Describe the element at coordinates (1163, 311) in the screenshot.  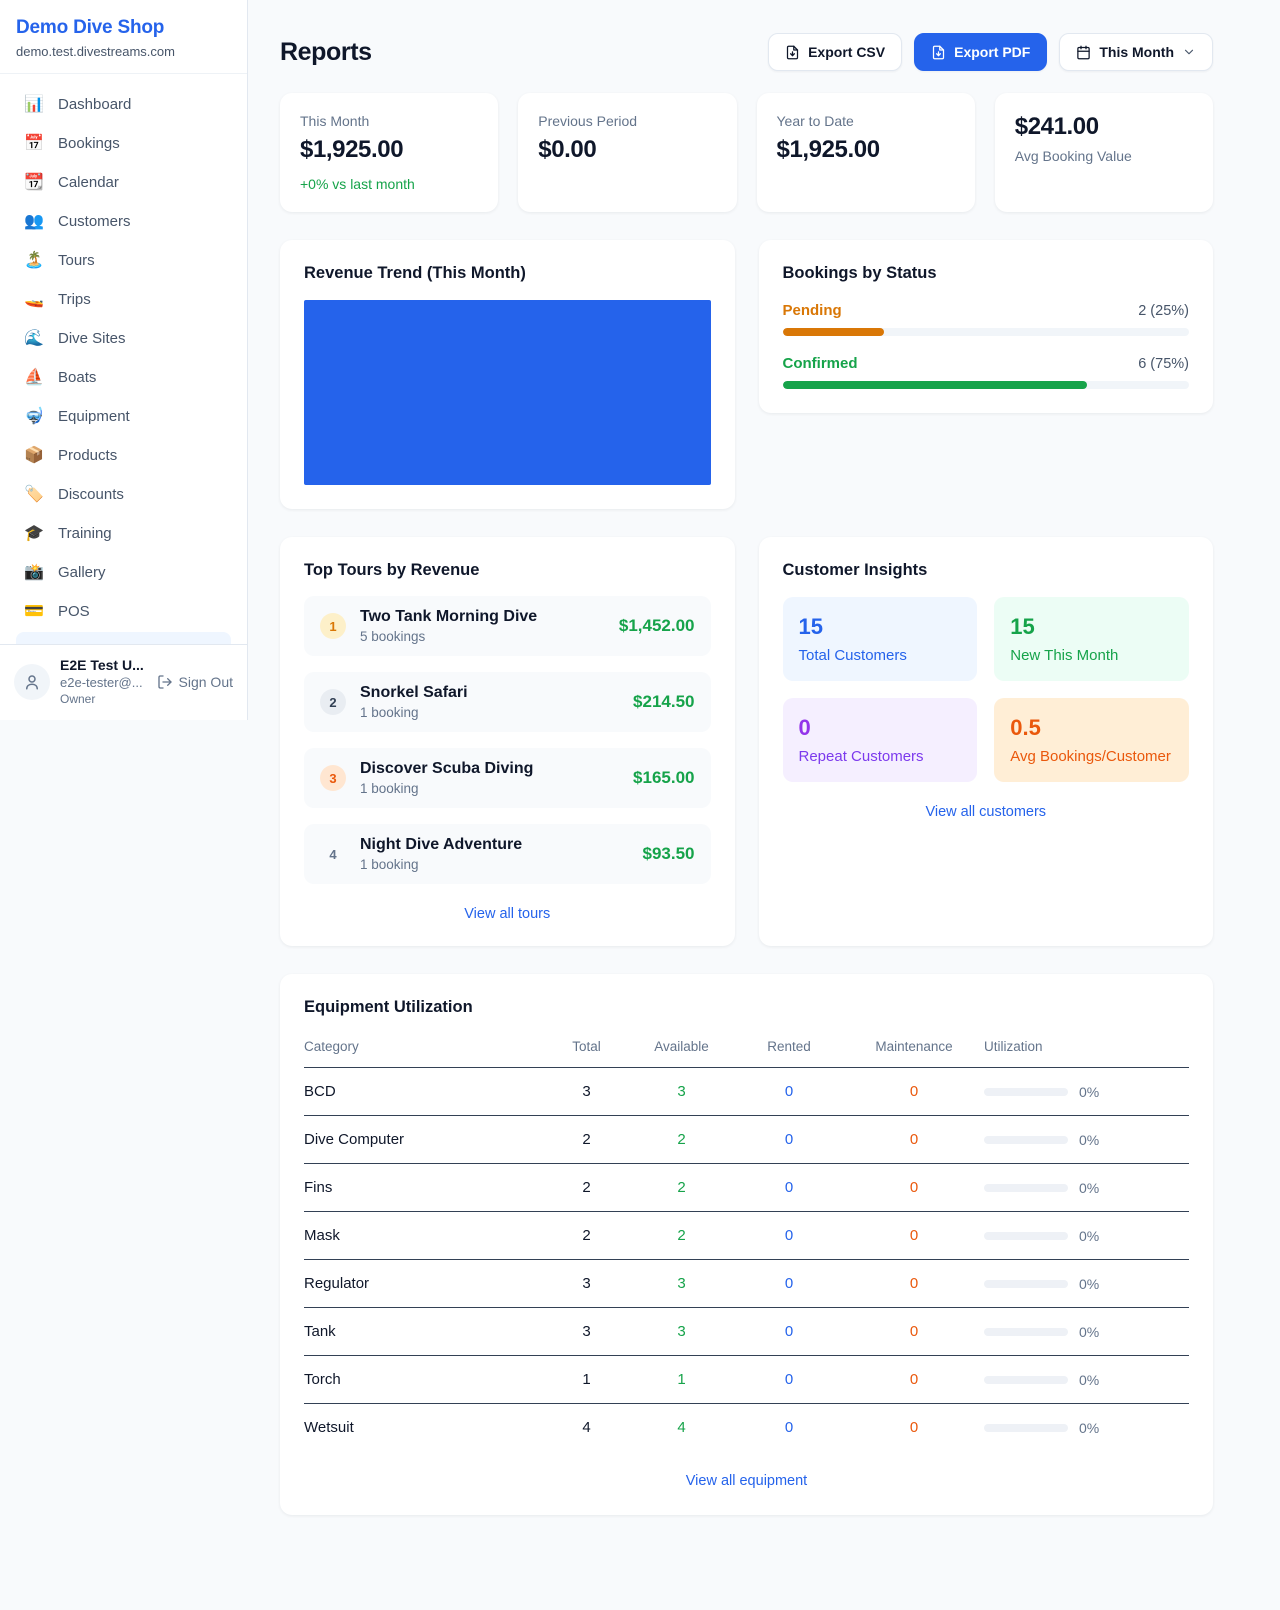
I see `status-count: 2 (25%)` at that location.